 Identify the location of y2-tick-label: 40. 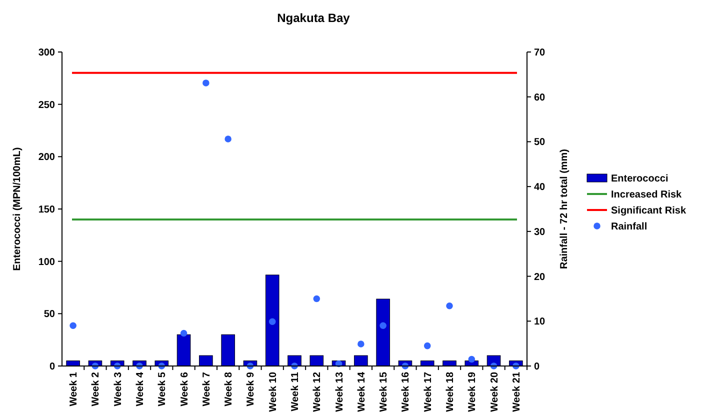
(540, 188).